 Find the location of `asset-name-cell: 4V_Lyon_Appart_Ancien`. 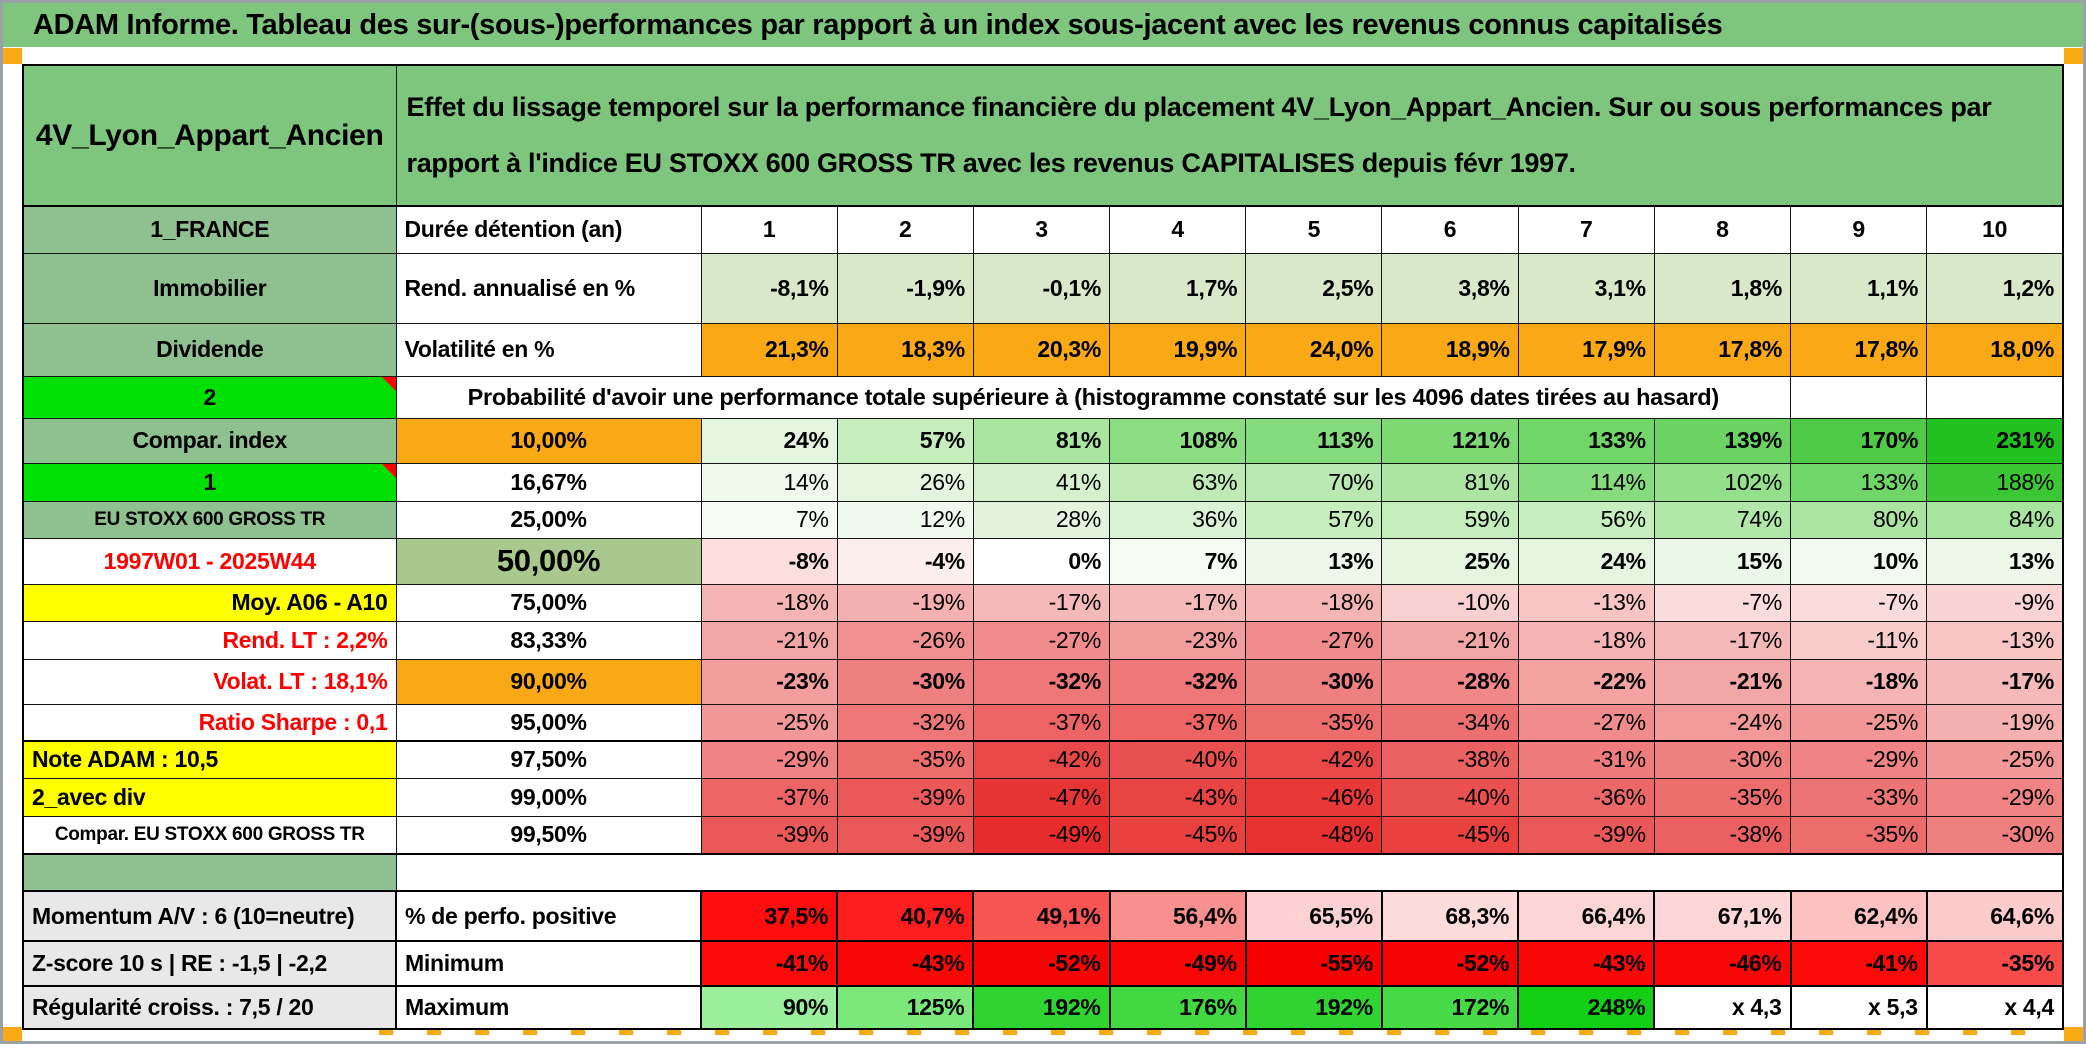

asset-name-cell: 4V_Lyon_Appart_Ancien is located at coordinates (209, 135).